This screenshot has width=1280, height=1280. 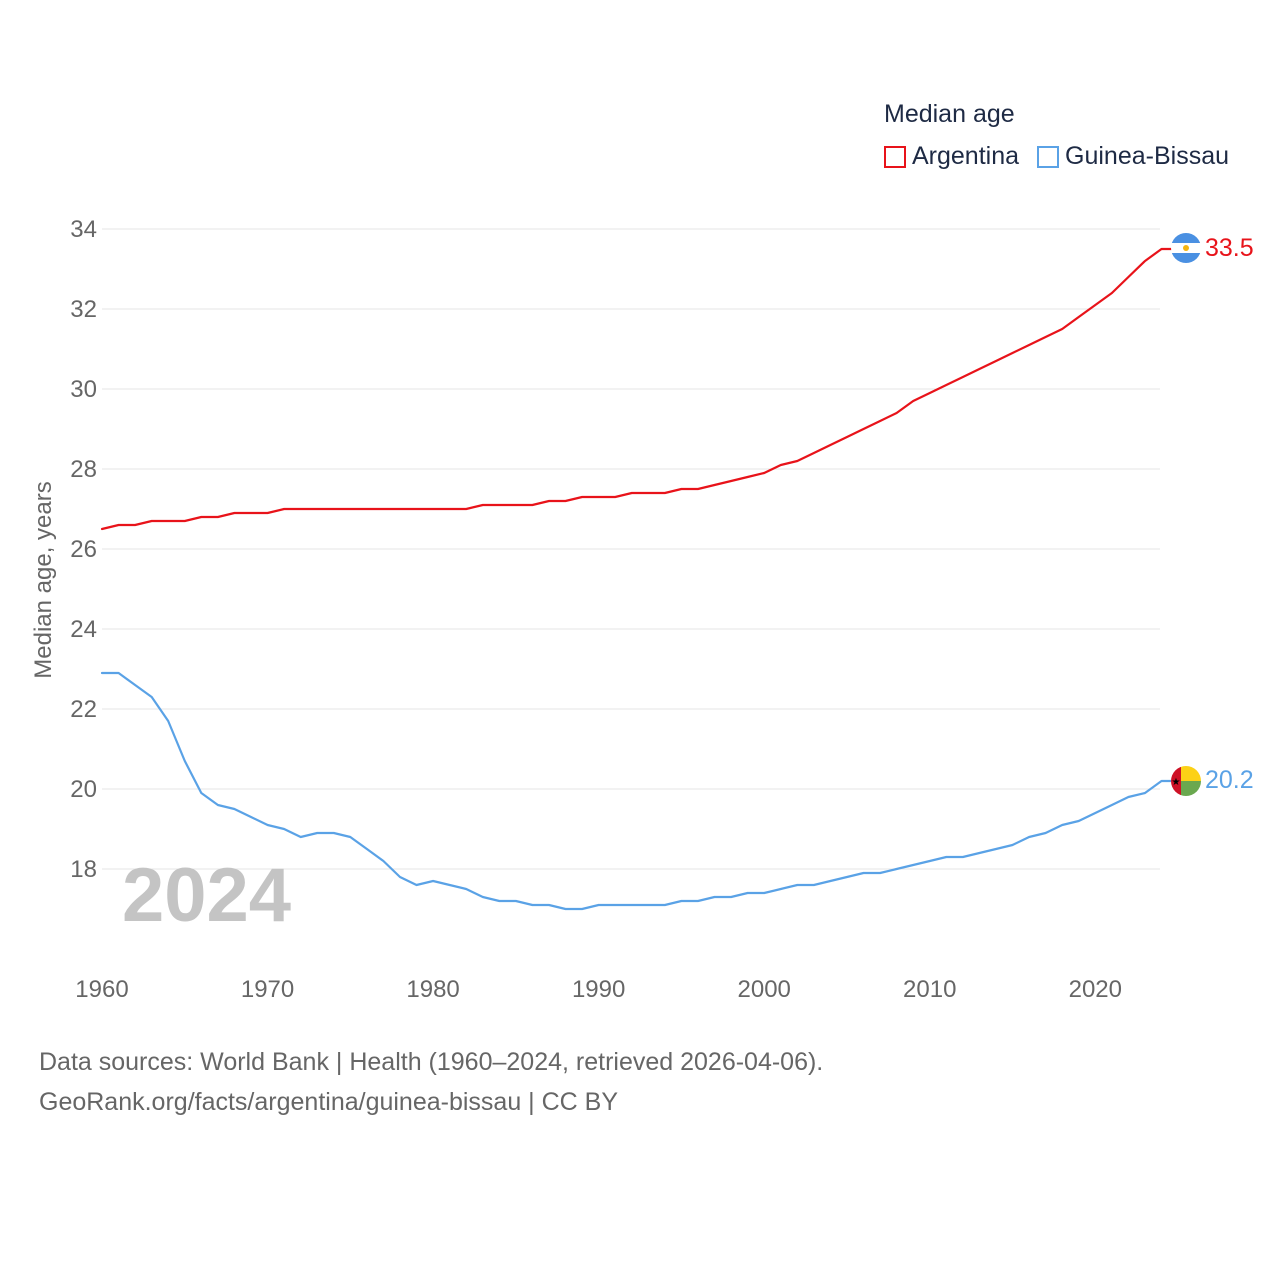 I want to click on x-tick-label: 1970, so click(x=267, y=989).